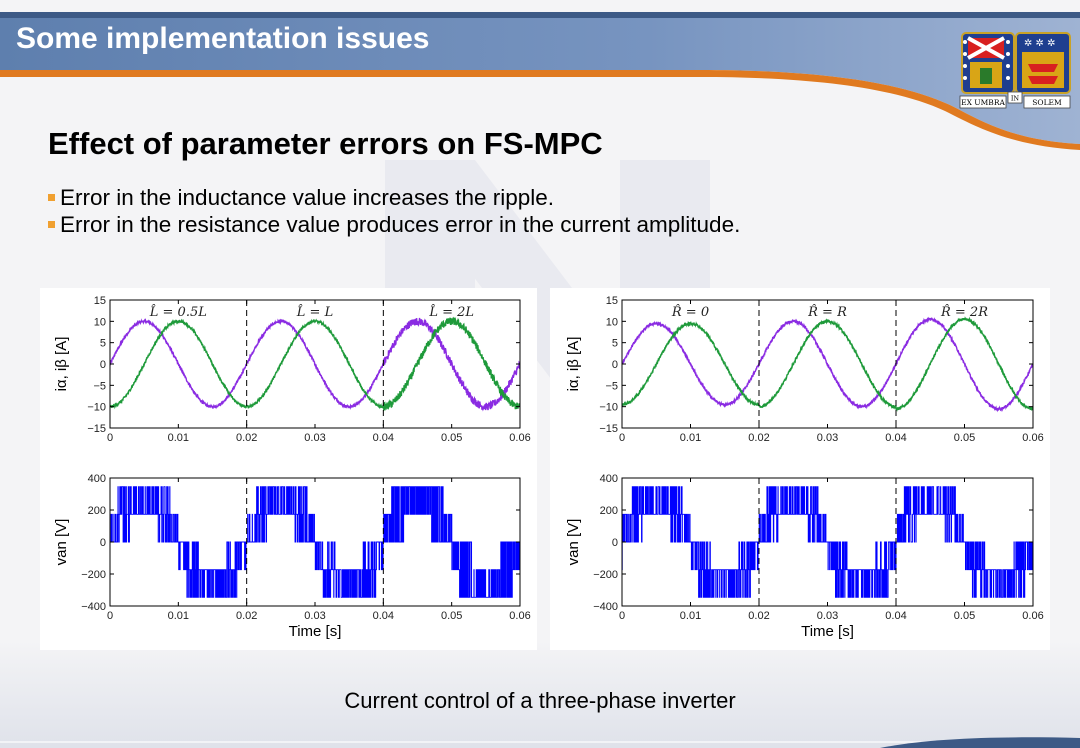 This screenshot has width=1080, height=748. I want to click on university-logo: ✲ ✲ ✲ EX UMBRA IN SOLEM, so click(1015, 70).